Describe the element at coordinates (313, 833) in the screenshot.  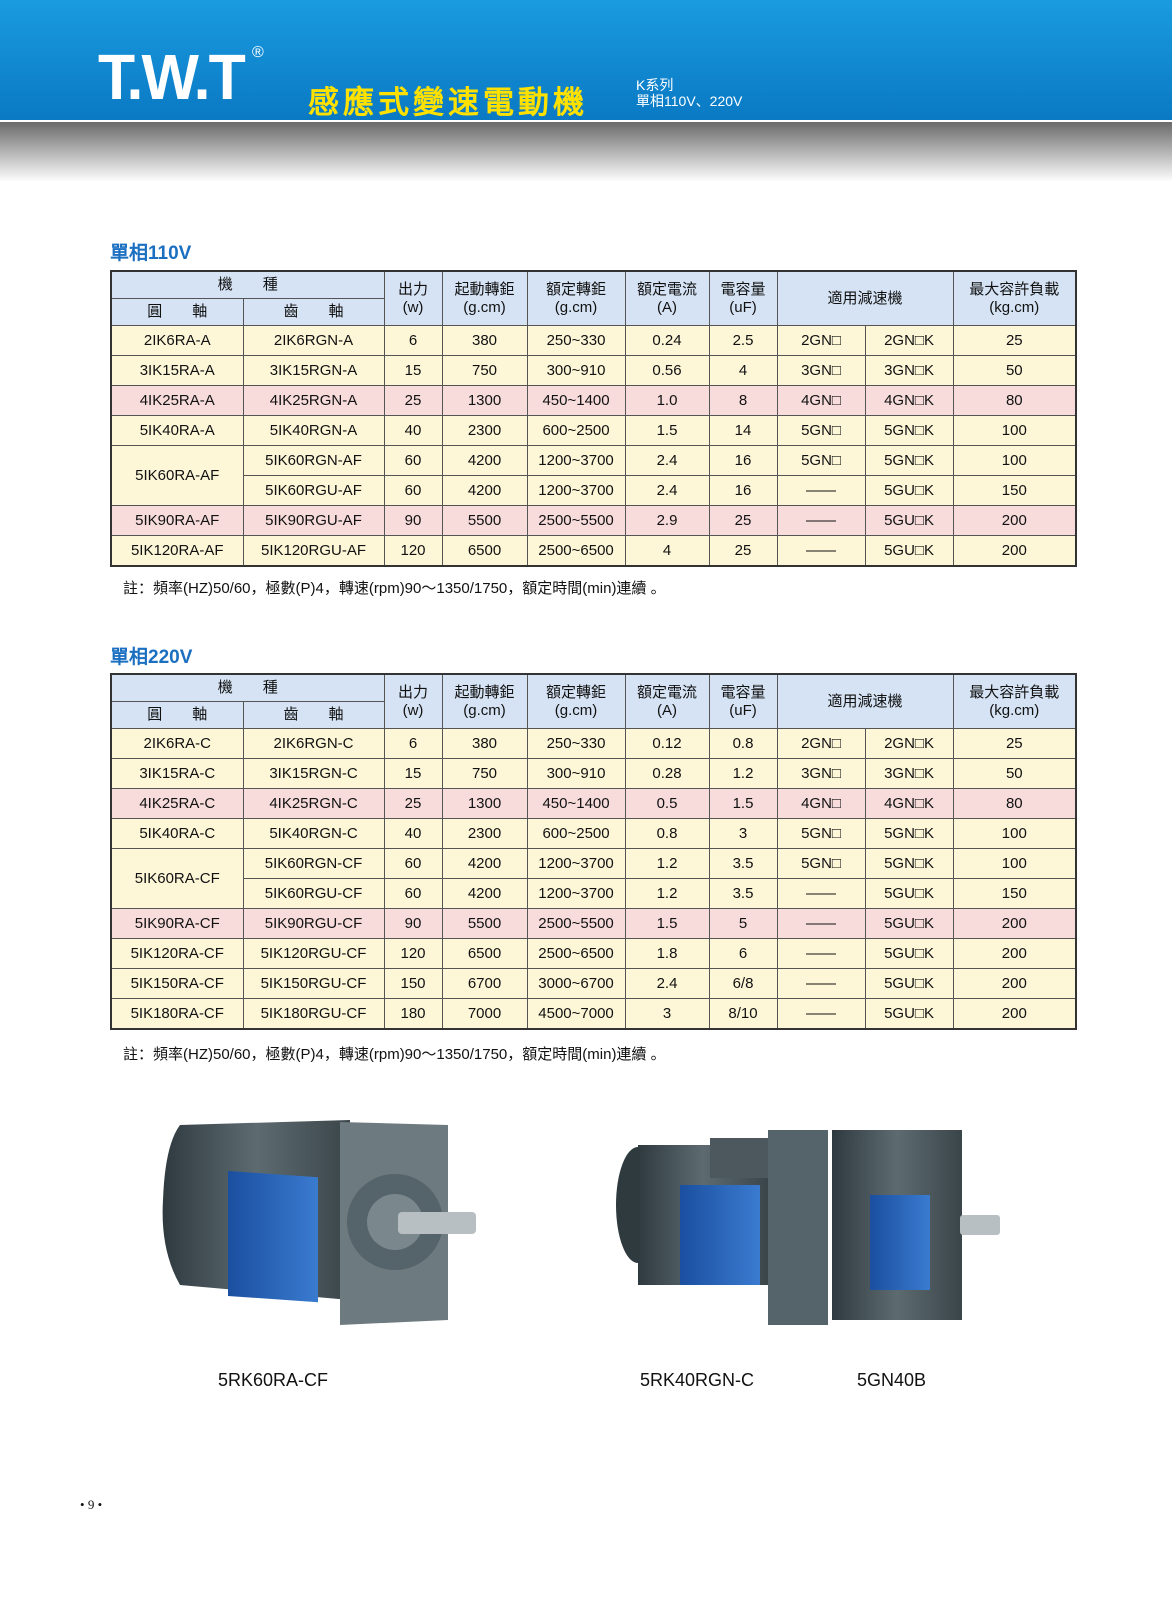
I see `table-cell: 5IK40RGN-C` at that location.